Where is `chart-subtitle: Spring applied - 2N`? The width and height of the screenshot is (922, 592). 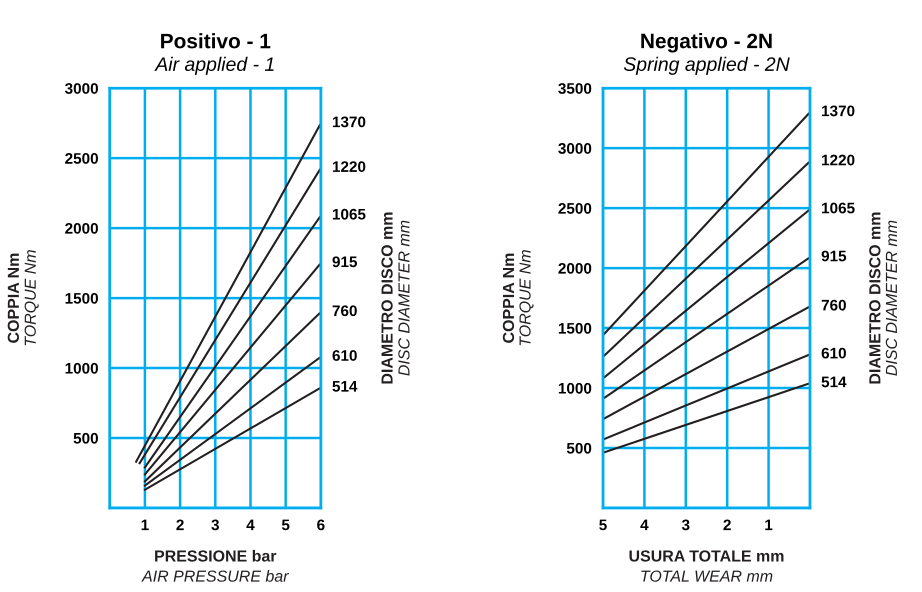 chart-subtitle: Spring applied - 2N is located at coordinates (707, 65).